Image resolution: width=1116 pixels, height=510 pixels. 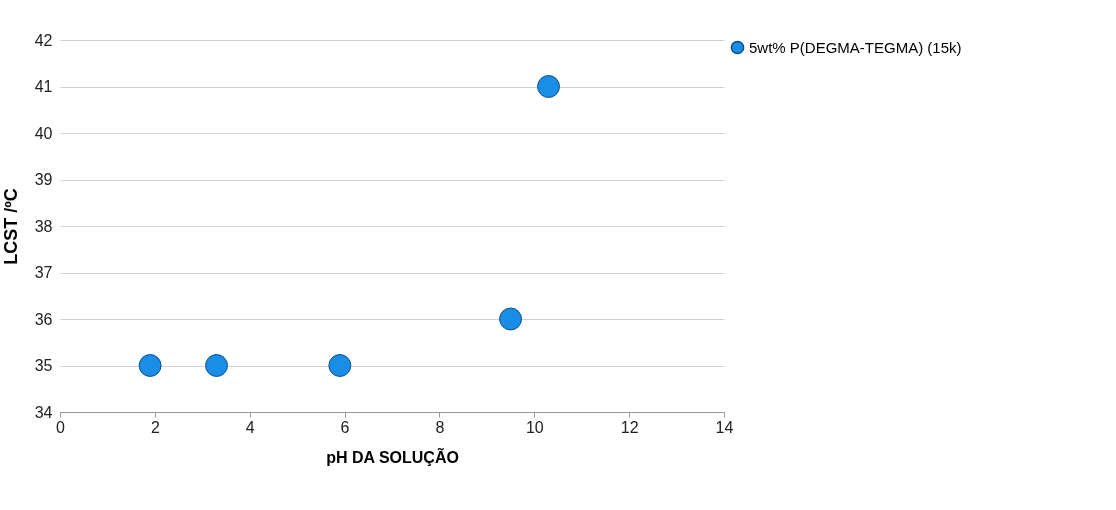 What do you see at coordinates (534, 427) in the screenshot?
I see `x-tick-label: 10` at bounding box center [534, 427].